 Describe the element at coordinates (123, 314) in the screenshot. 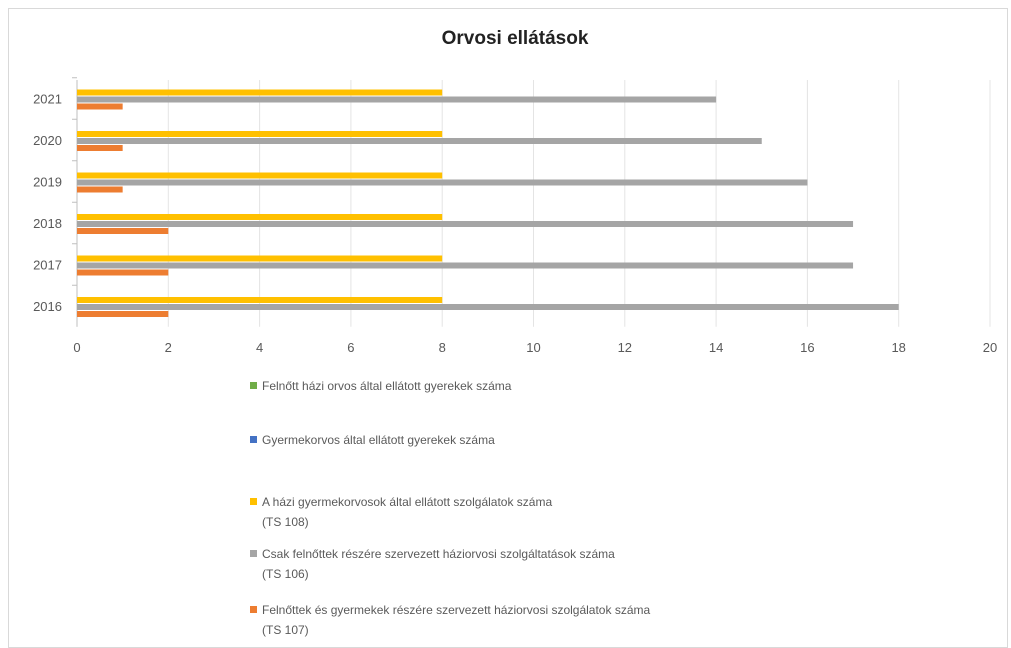

I see `bar-ed7d31-2016` at that location.